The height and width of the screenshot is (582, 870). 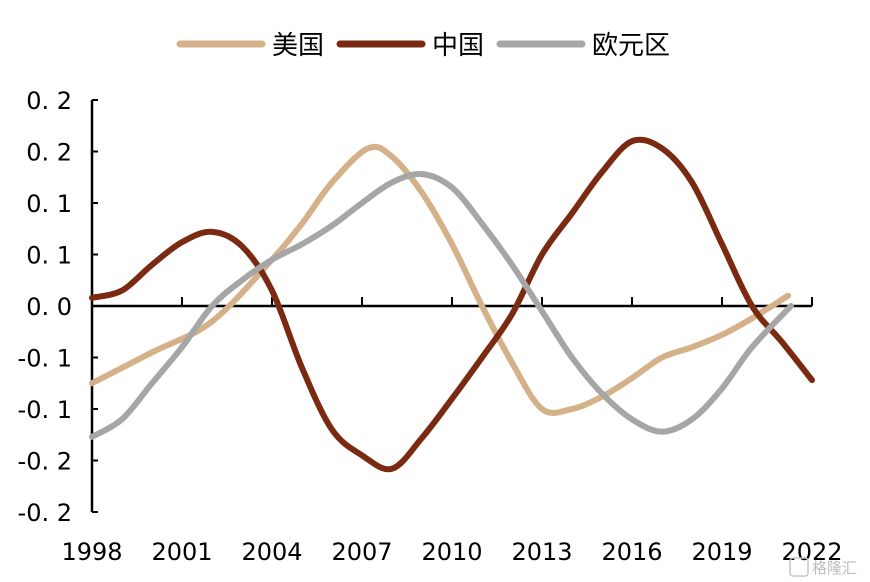 I want to click on legend-label: 欧元区, so click(x=631, y=46).